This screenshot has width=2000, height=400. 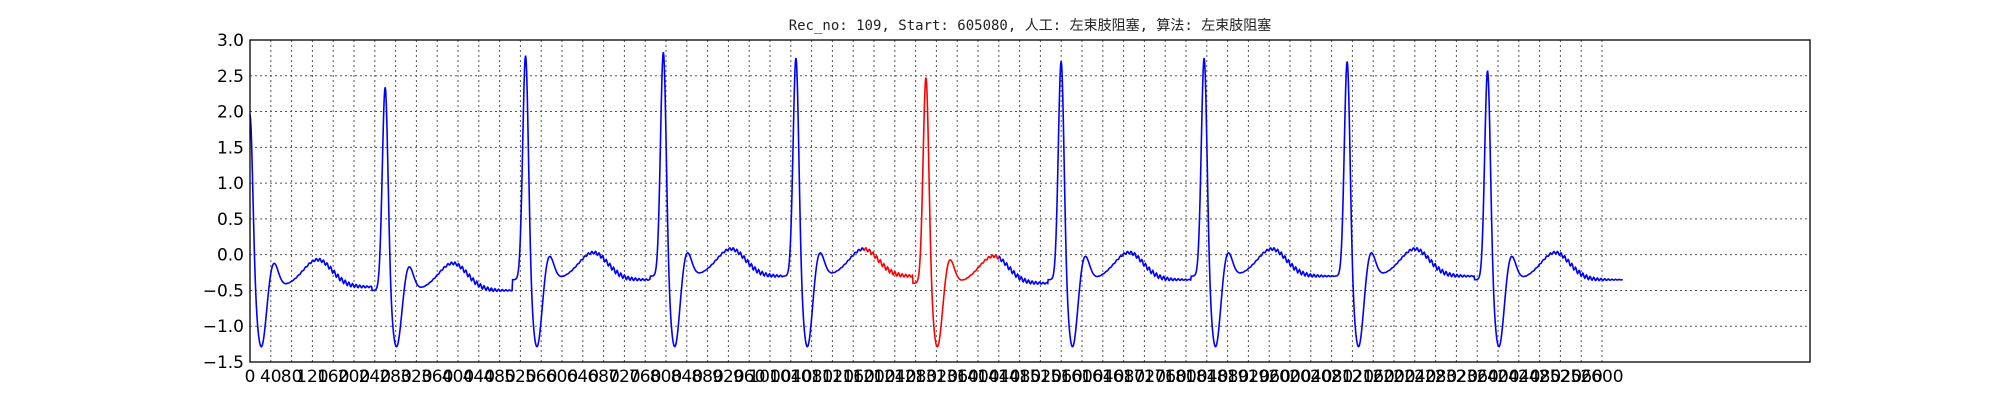 I want to click on x-tick-label: 2560, so click(x=1581, y=377).